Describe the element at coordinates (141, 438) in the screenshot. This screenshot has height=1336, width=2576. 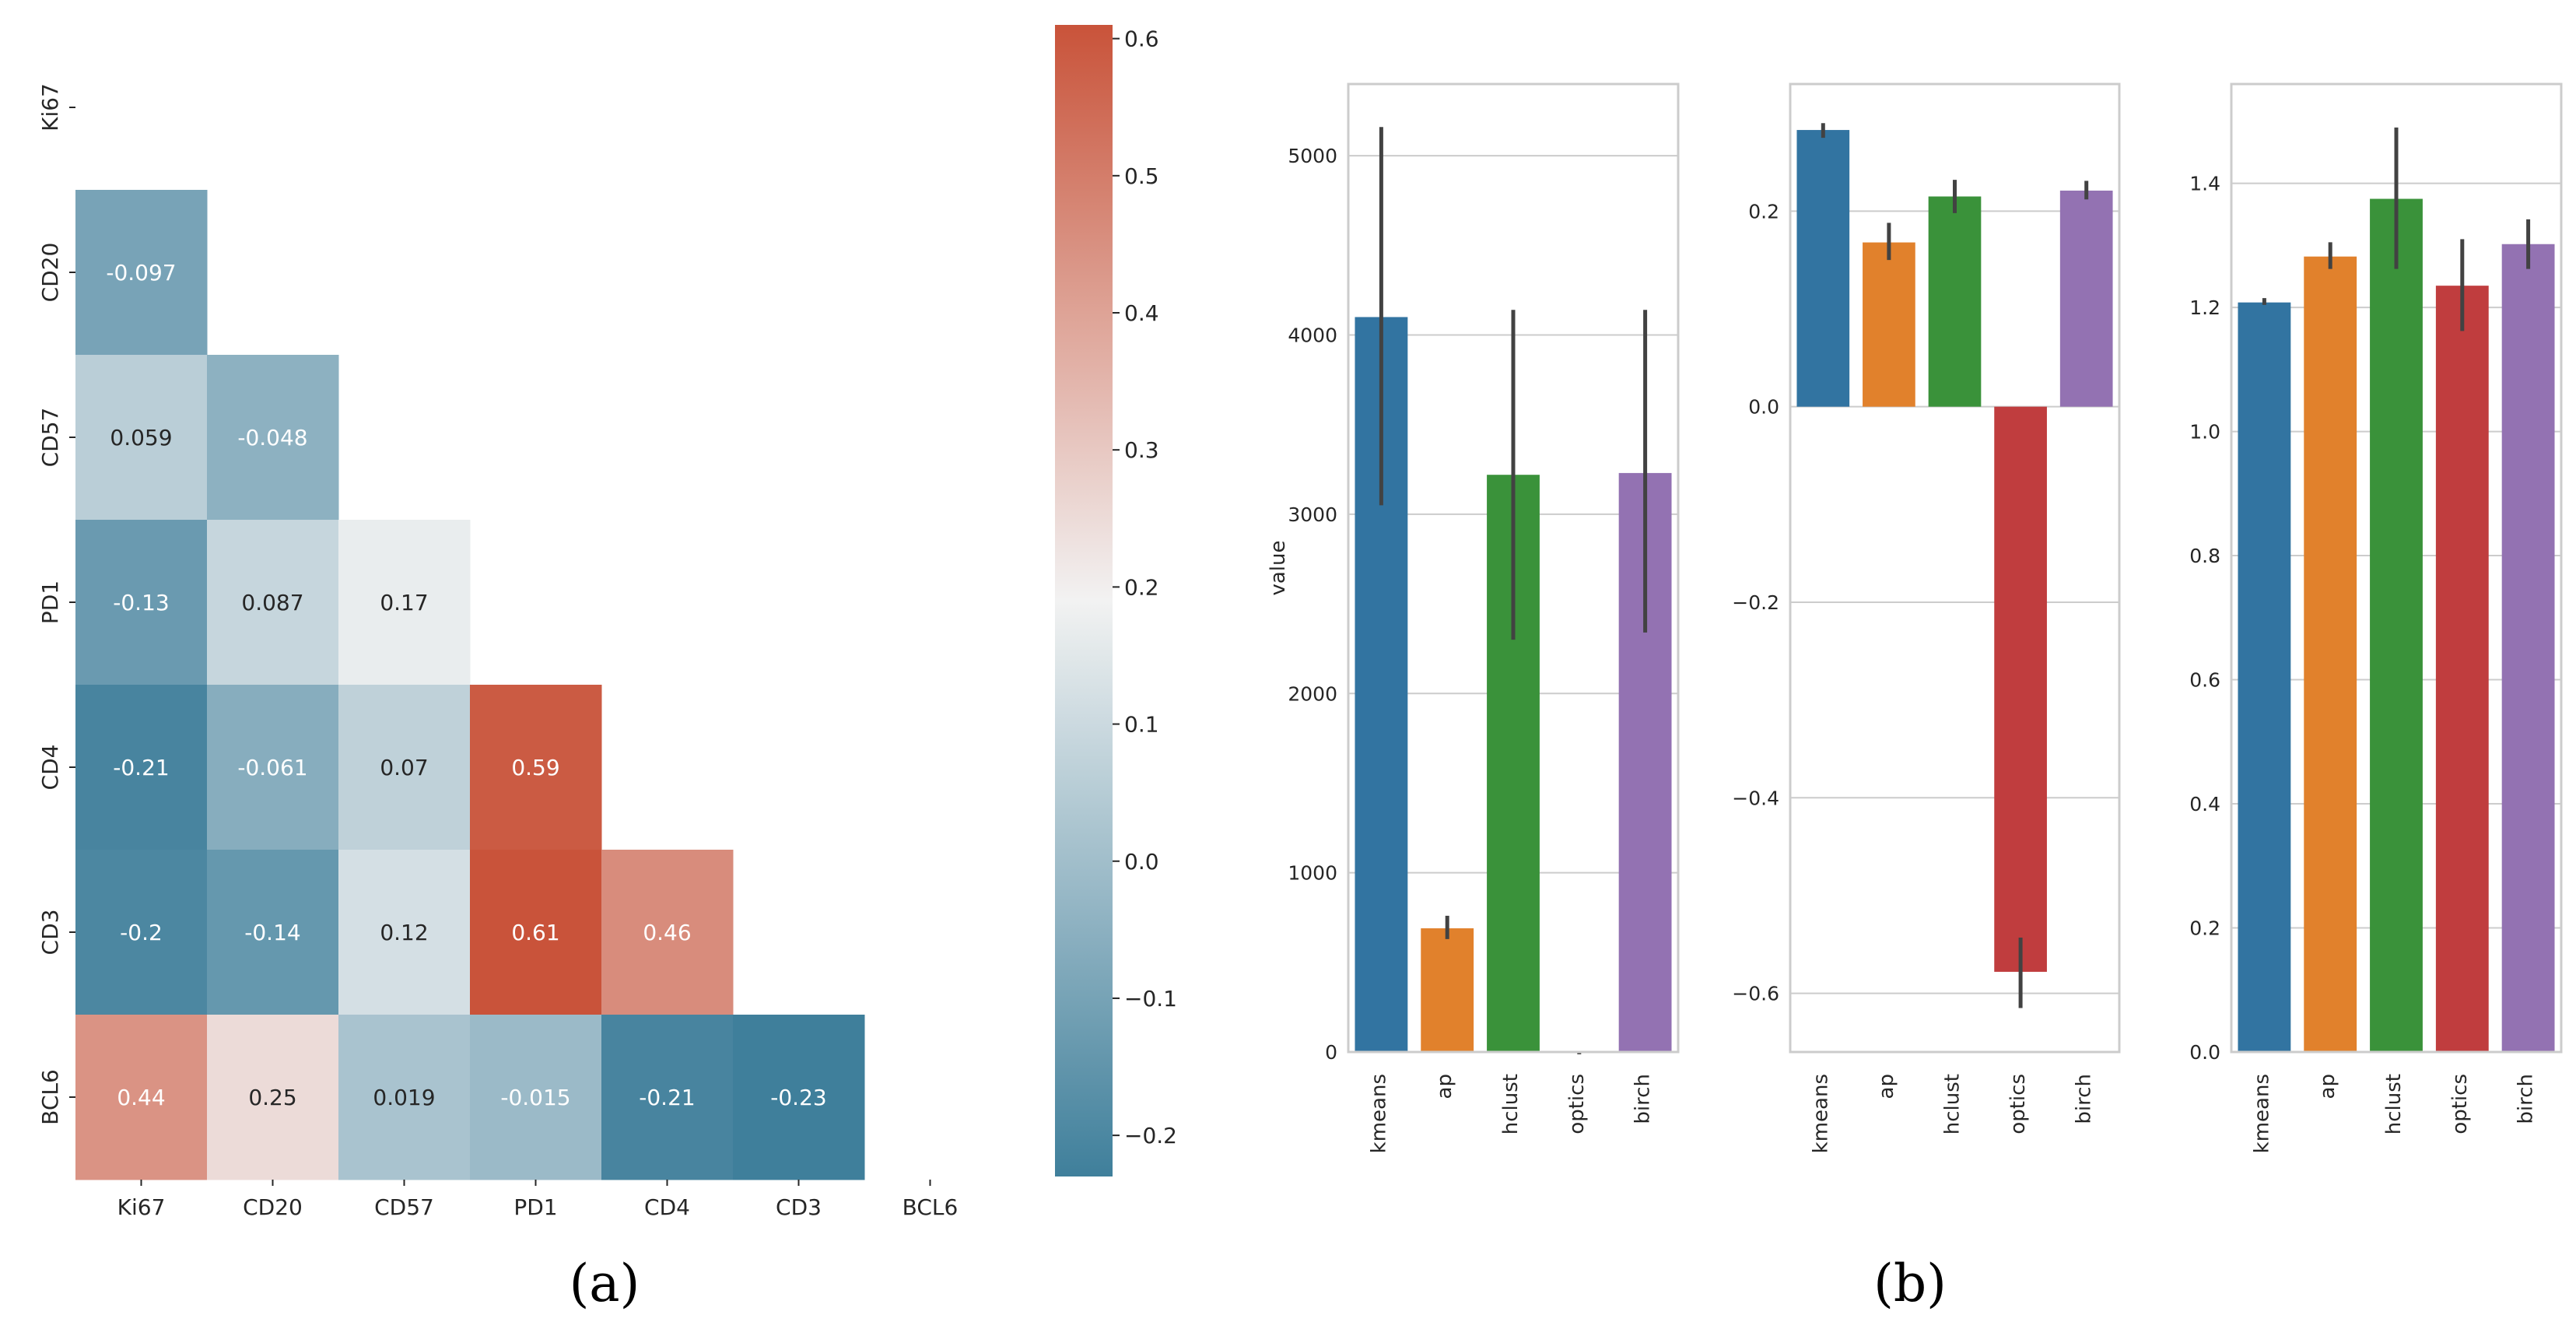
I see `heatmap-cell-label: 0.059` at that location.